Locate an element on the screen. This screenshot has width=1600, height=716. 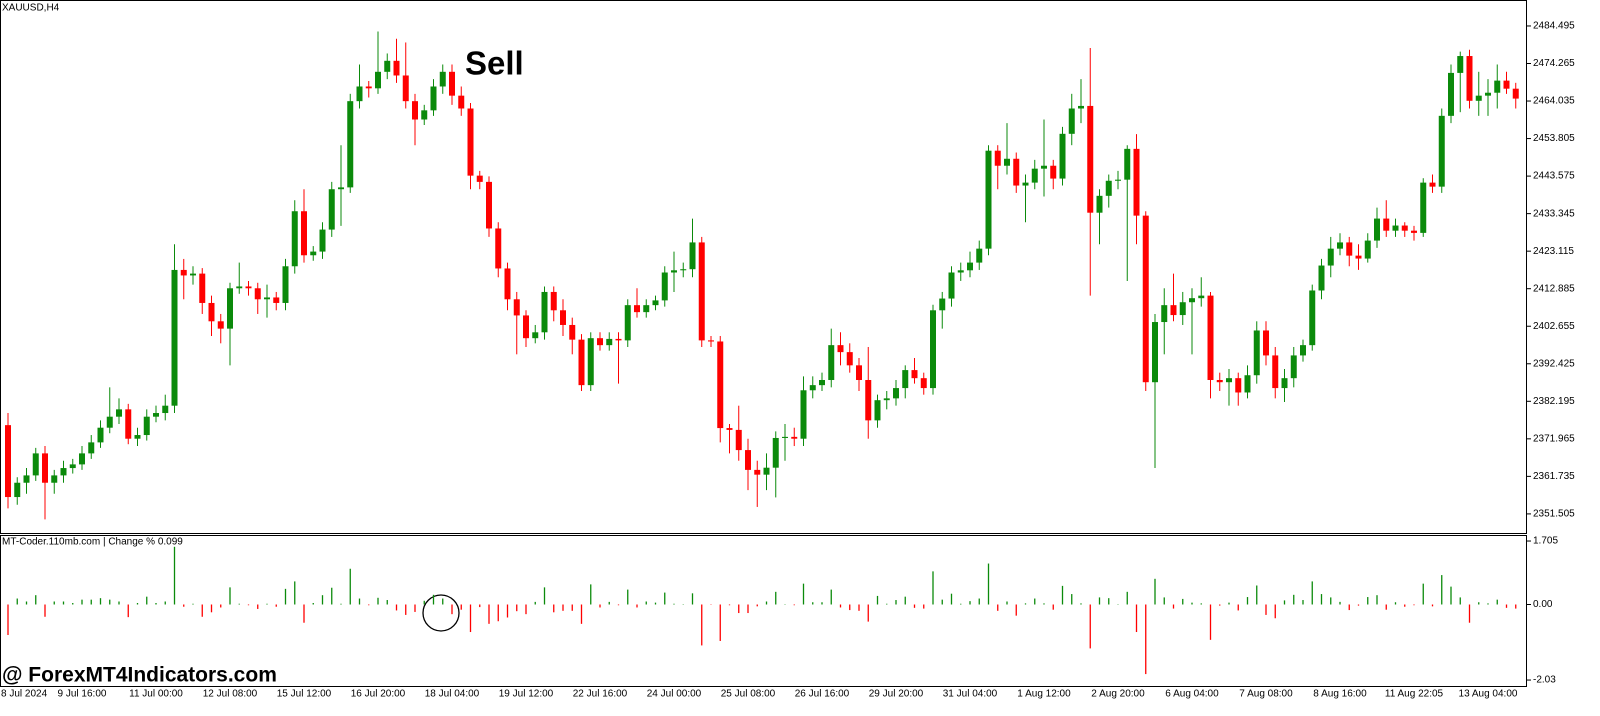
symbol-label: XAUUSD,H4 is located at coordinates (31, 8).